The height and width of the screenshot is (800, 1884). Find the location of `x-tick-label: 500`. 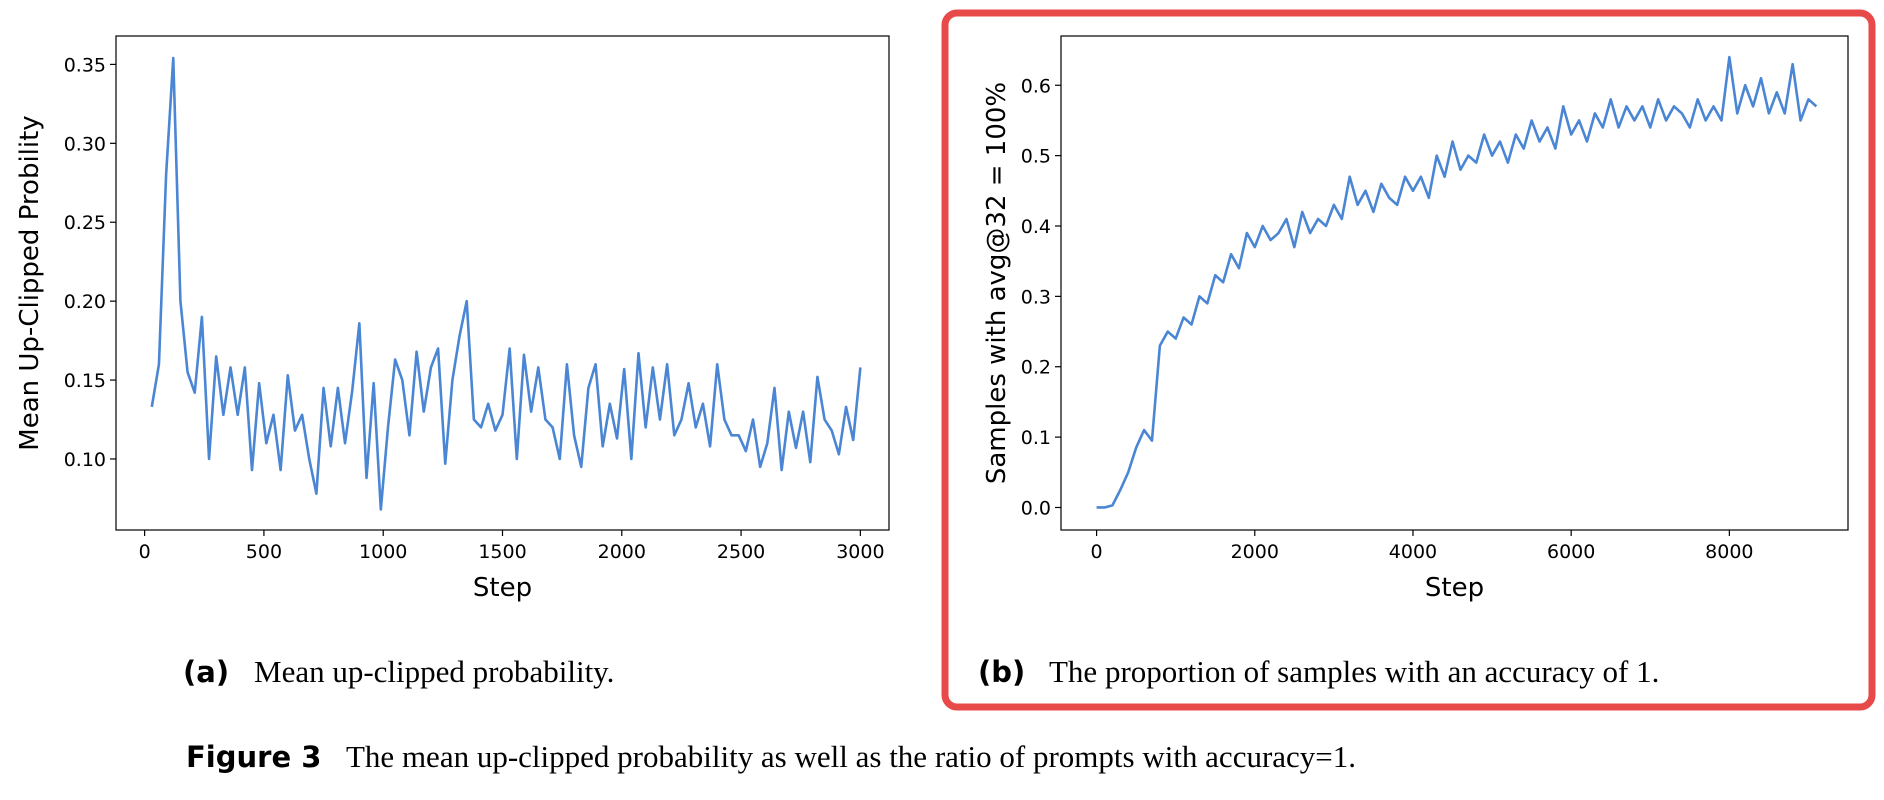

x-tick-label: 500 is located at coordinates (264, 552).